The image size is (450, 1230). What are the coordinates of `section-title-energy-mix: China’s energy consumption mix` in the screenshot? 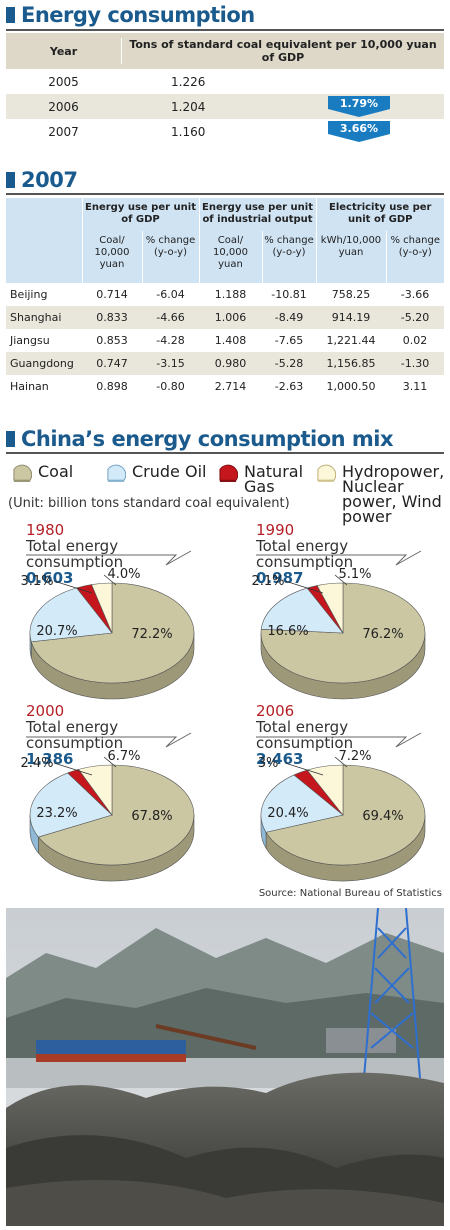 It's located at (200, 439).